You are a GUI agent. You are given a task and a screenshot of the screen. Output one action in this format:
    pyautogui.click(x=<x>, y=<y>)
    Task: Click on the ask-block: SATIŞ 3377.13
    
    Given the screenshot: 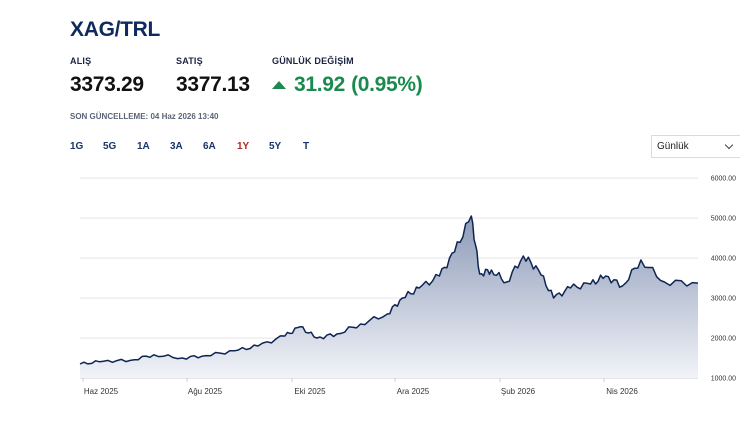 What is the action you would take?
    pyautogui.click(x=213, y=76)
    